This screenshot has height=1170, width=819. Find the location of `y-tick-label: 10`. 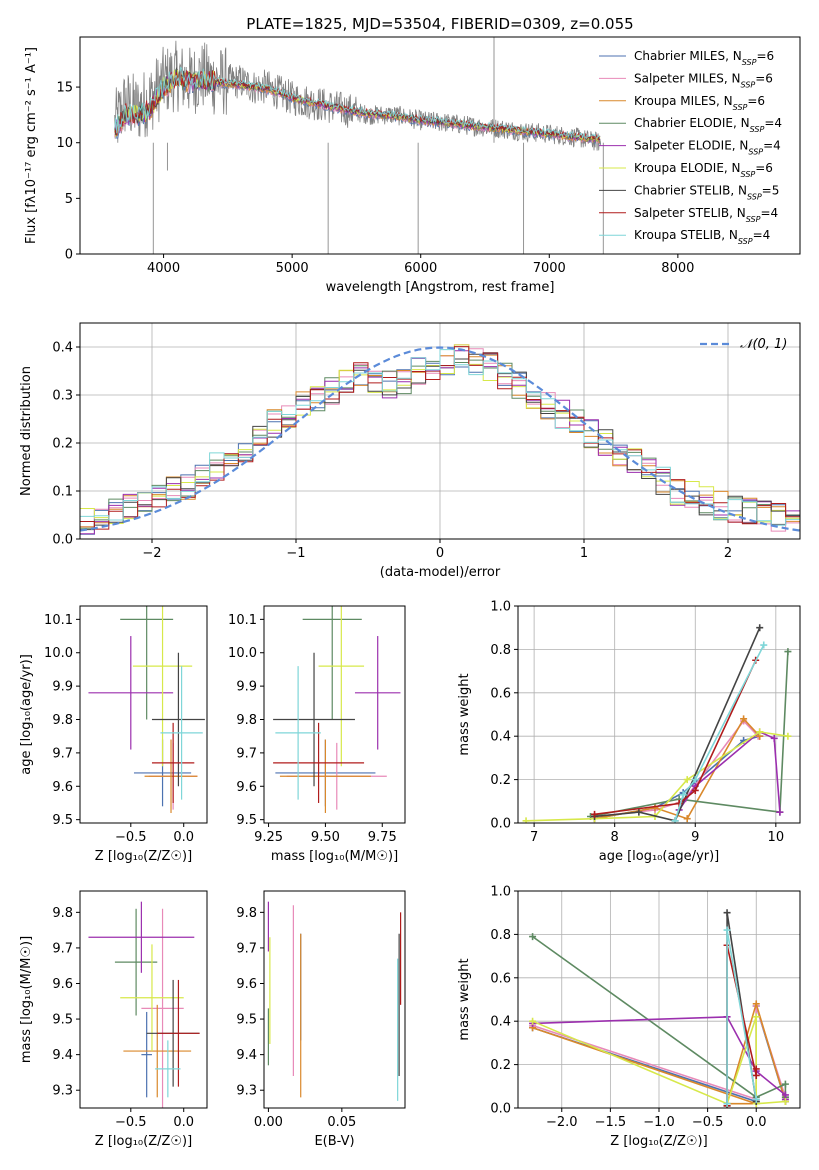

y-tick-label: 10 is located at coordinates (64, 143).